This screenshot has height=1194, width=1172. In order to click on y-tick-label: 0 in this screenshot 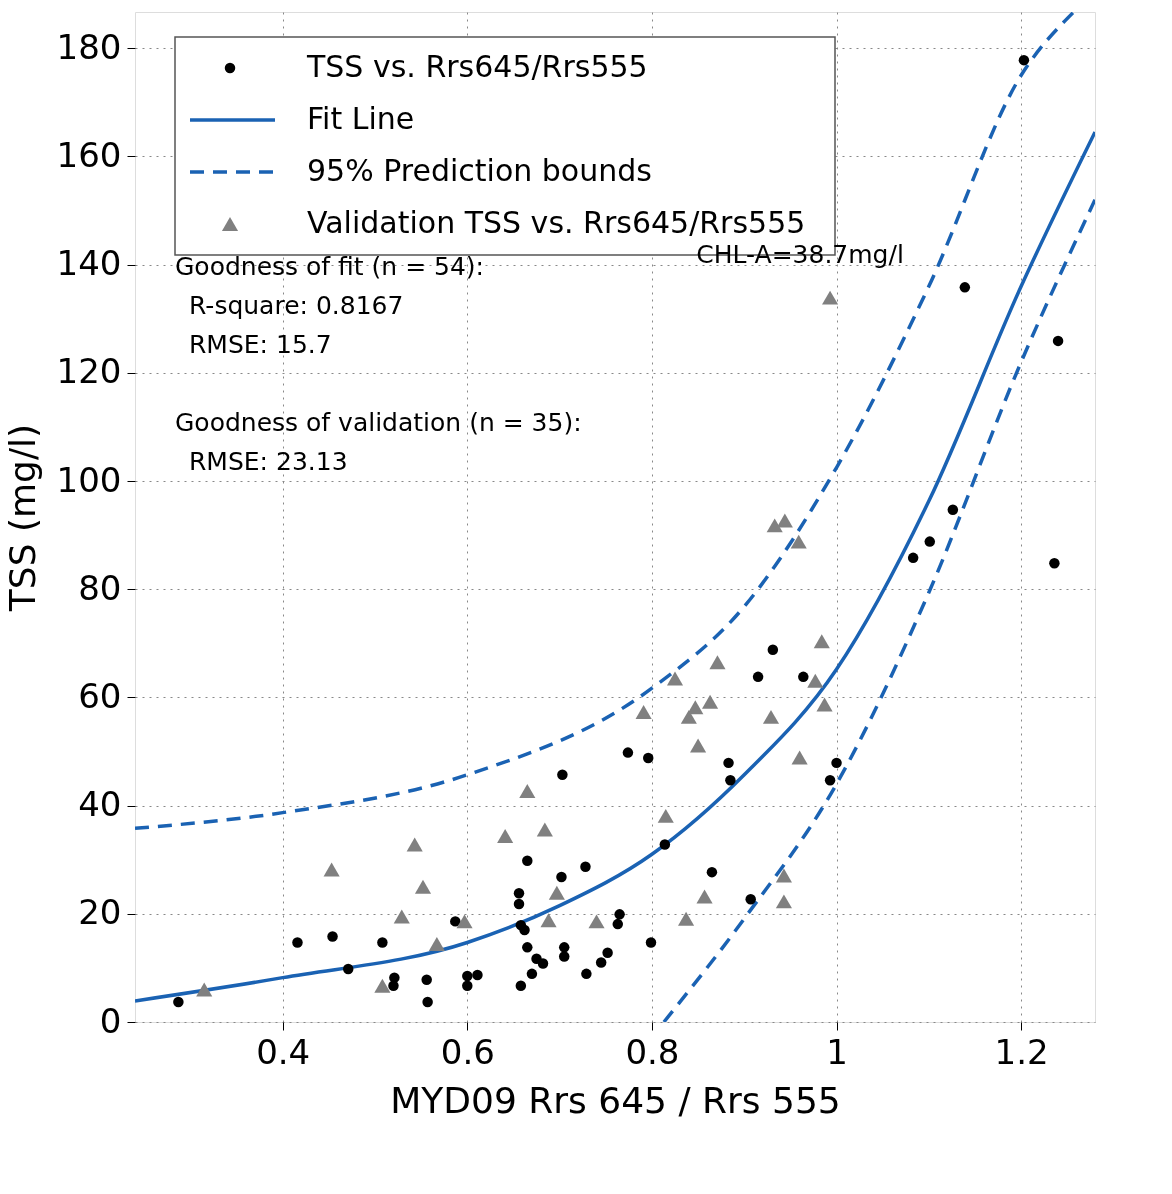, I will do `click(110, 1020)`.